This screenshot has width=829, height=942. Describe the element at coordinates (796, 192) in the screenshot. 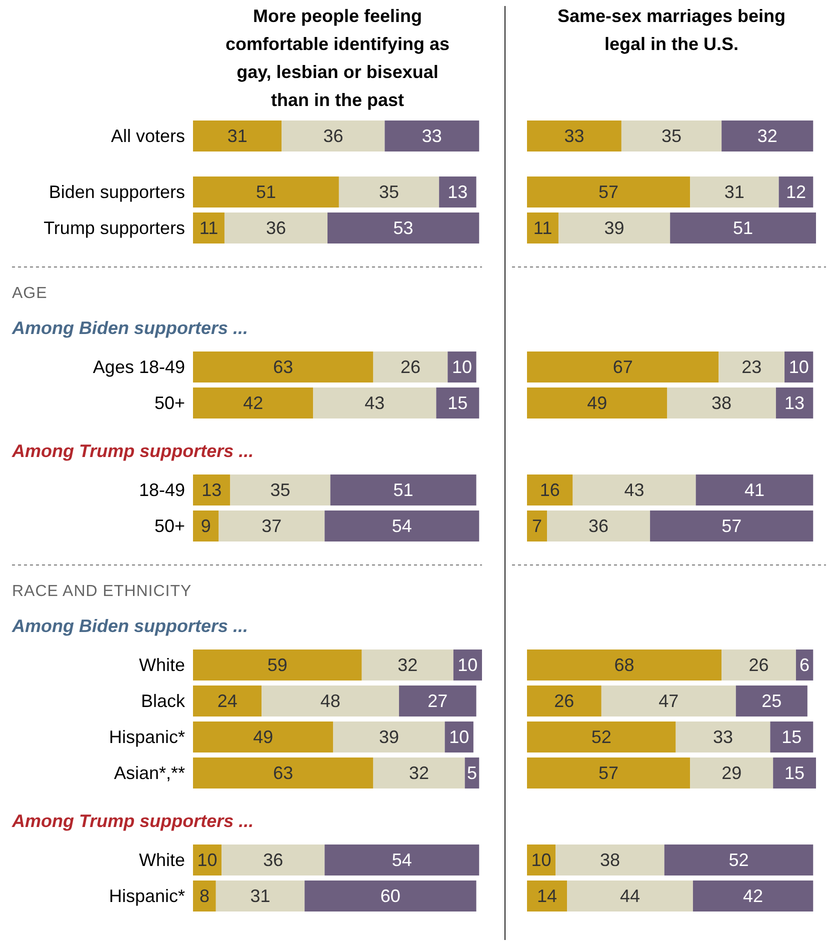

I see `data-label: 12` at that location.